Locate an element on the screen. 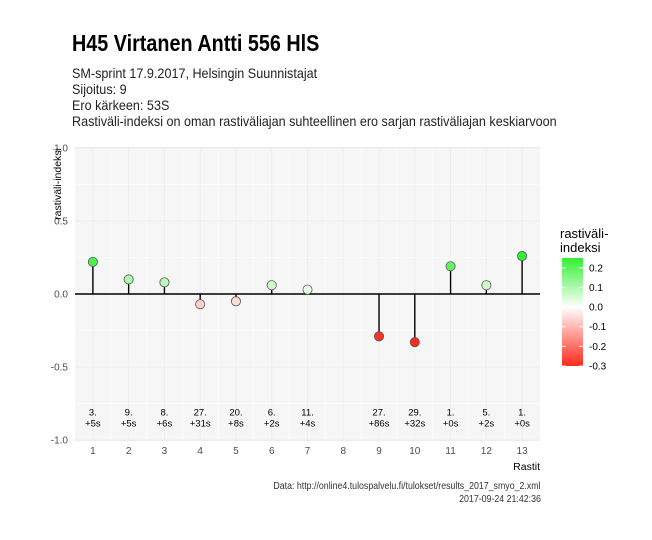 The width and height of the screenshot is (652, 540). time-diff-label: +31s is located at coordinates (200, 423).